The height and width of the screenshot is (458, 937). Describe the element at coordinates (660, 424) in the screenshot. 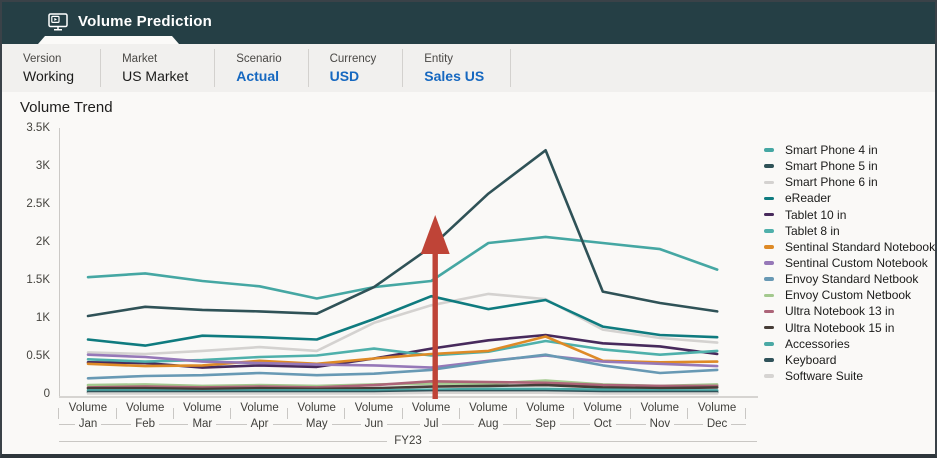

I see `x-month-label: Nov` at that location.